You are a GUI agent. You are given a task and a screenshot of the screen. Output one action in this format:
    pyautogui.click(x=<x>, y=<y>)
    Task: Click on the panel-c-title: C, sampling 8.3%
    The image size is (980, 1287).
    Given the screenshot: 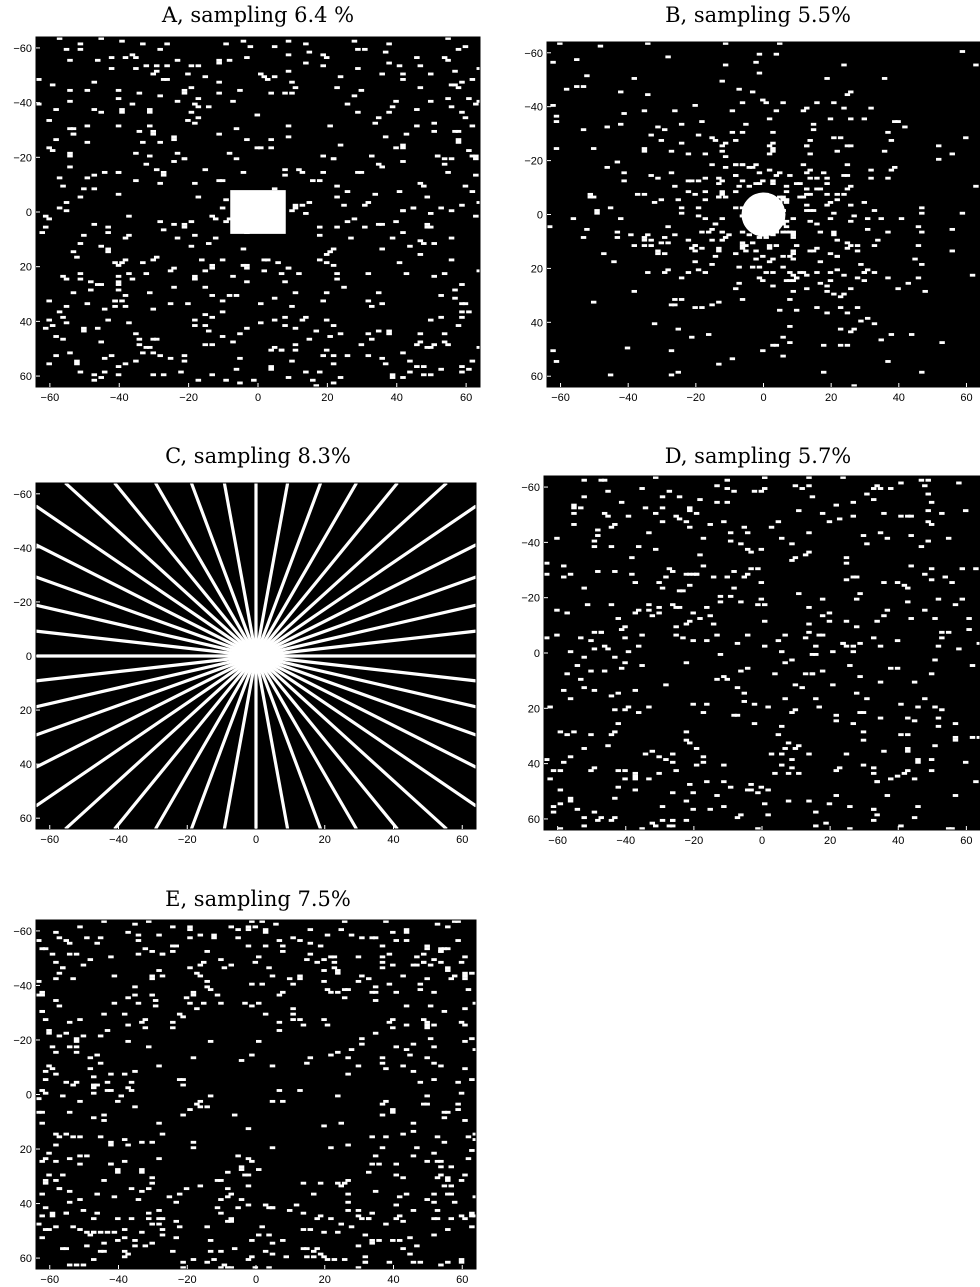 What is the action you would take?
    pyautogui.click(x=258, y=456)
    